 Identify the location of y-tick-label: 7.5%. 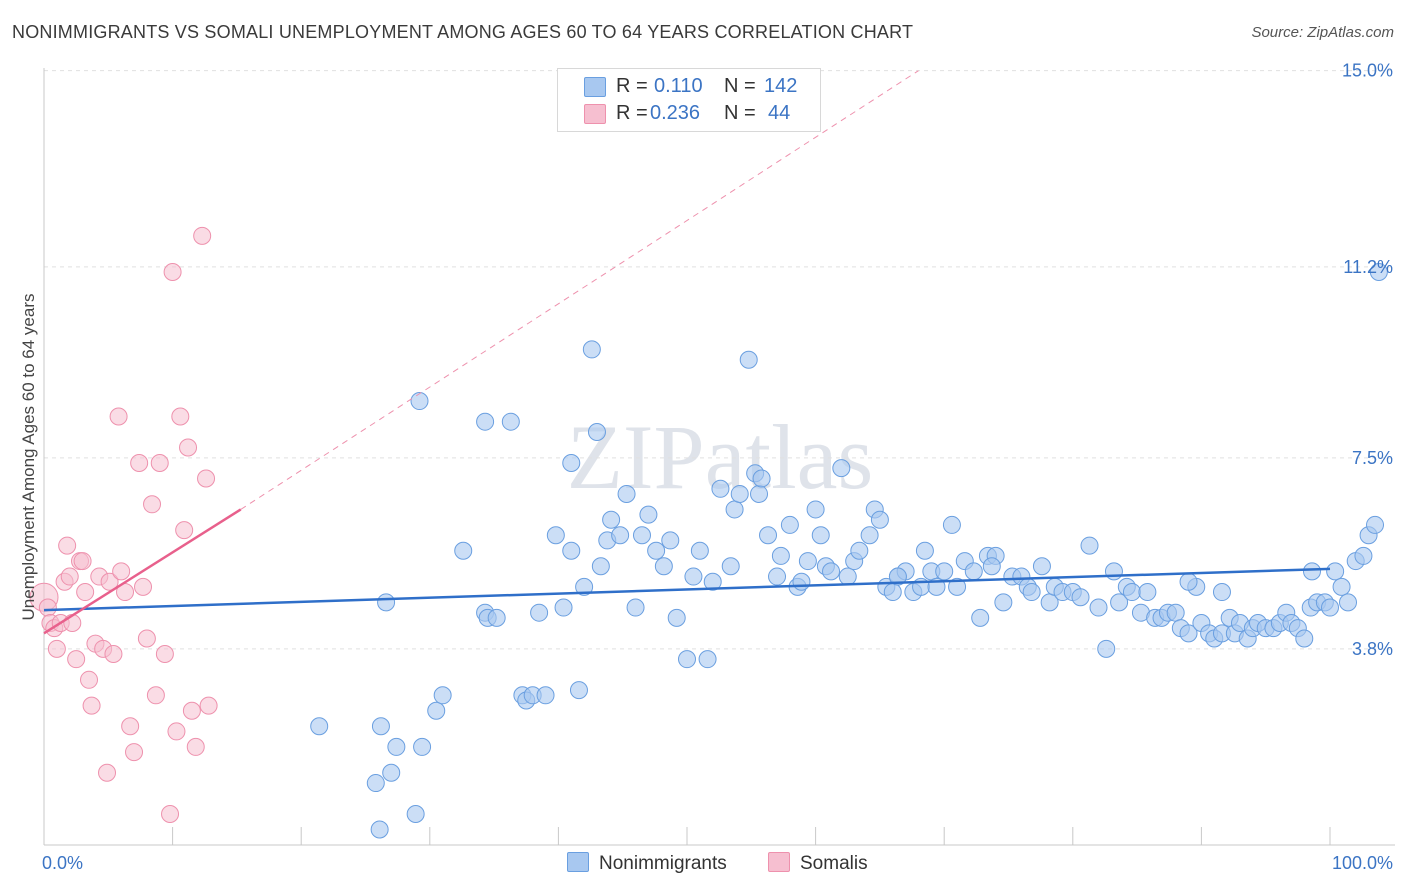
(1372, 458).